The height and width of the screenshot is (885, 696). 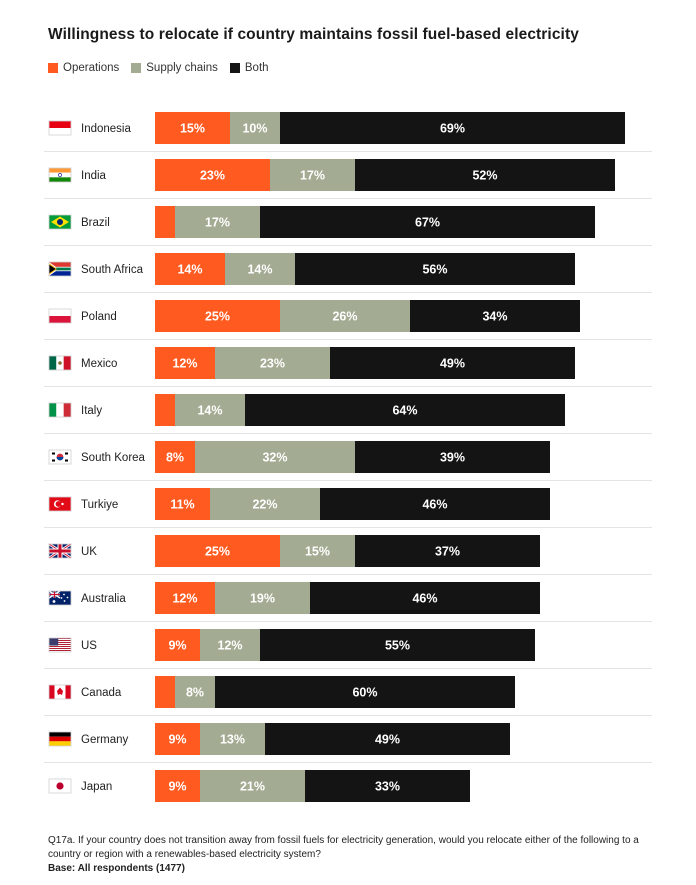 I want to click on flag-south-africa-icon, so click(x=60, y=269).